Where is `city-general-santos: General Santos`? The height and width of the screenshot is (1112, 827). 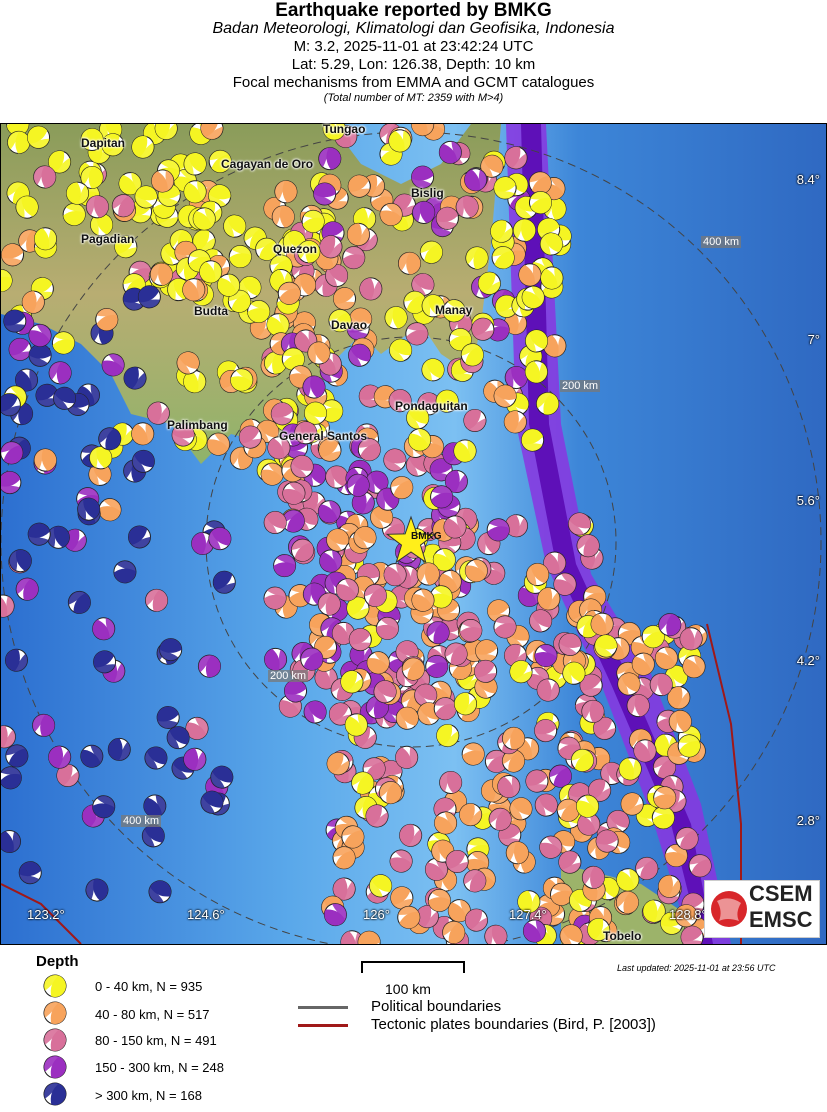
city-general-santos: General Santos is located at coordinates (323, 436).